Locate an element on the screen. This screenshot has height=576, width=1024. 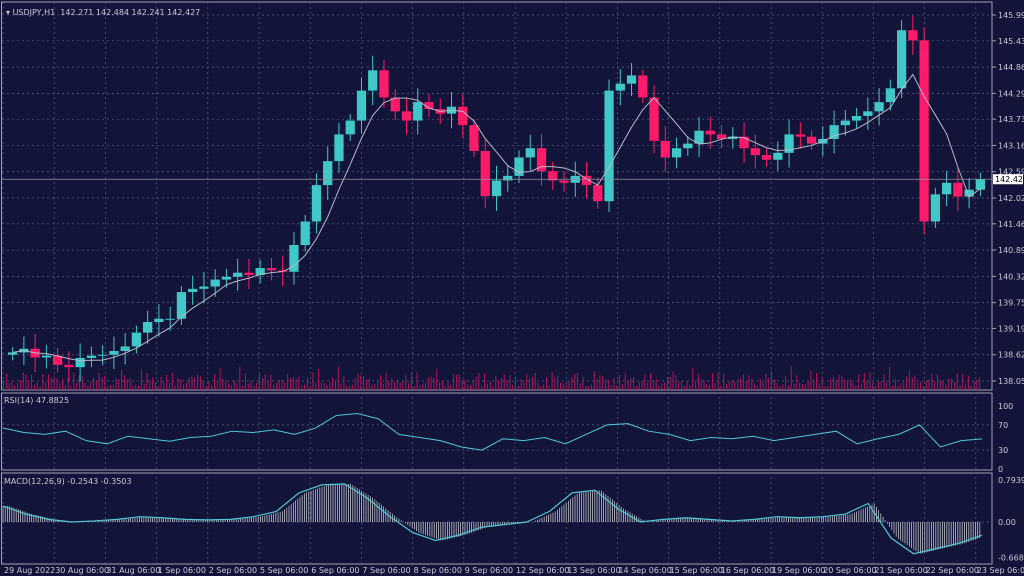
rsi-tick-label: 70 is located at coordinates (1003, 425).